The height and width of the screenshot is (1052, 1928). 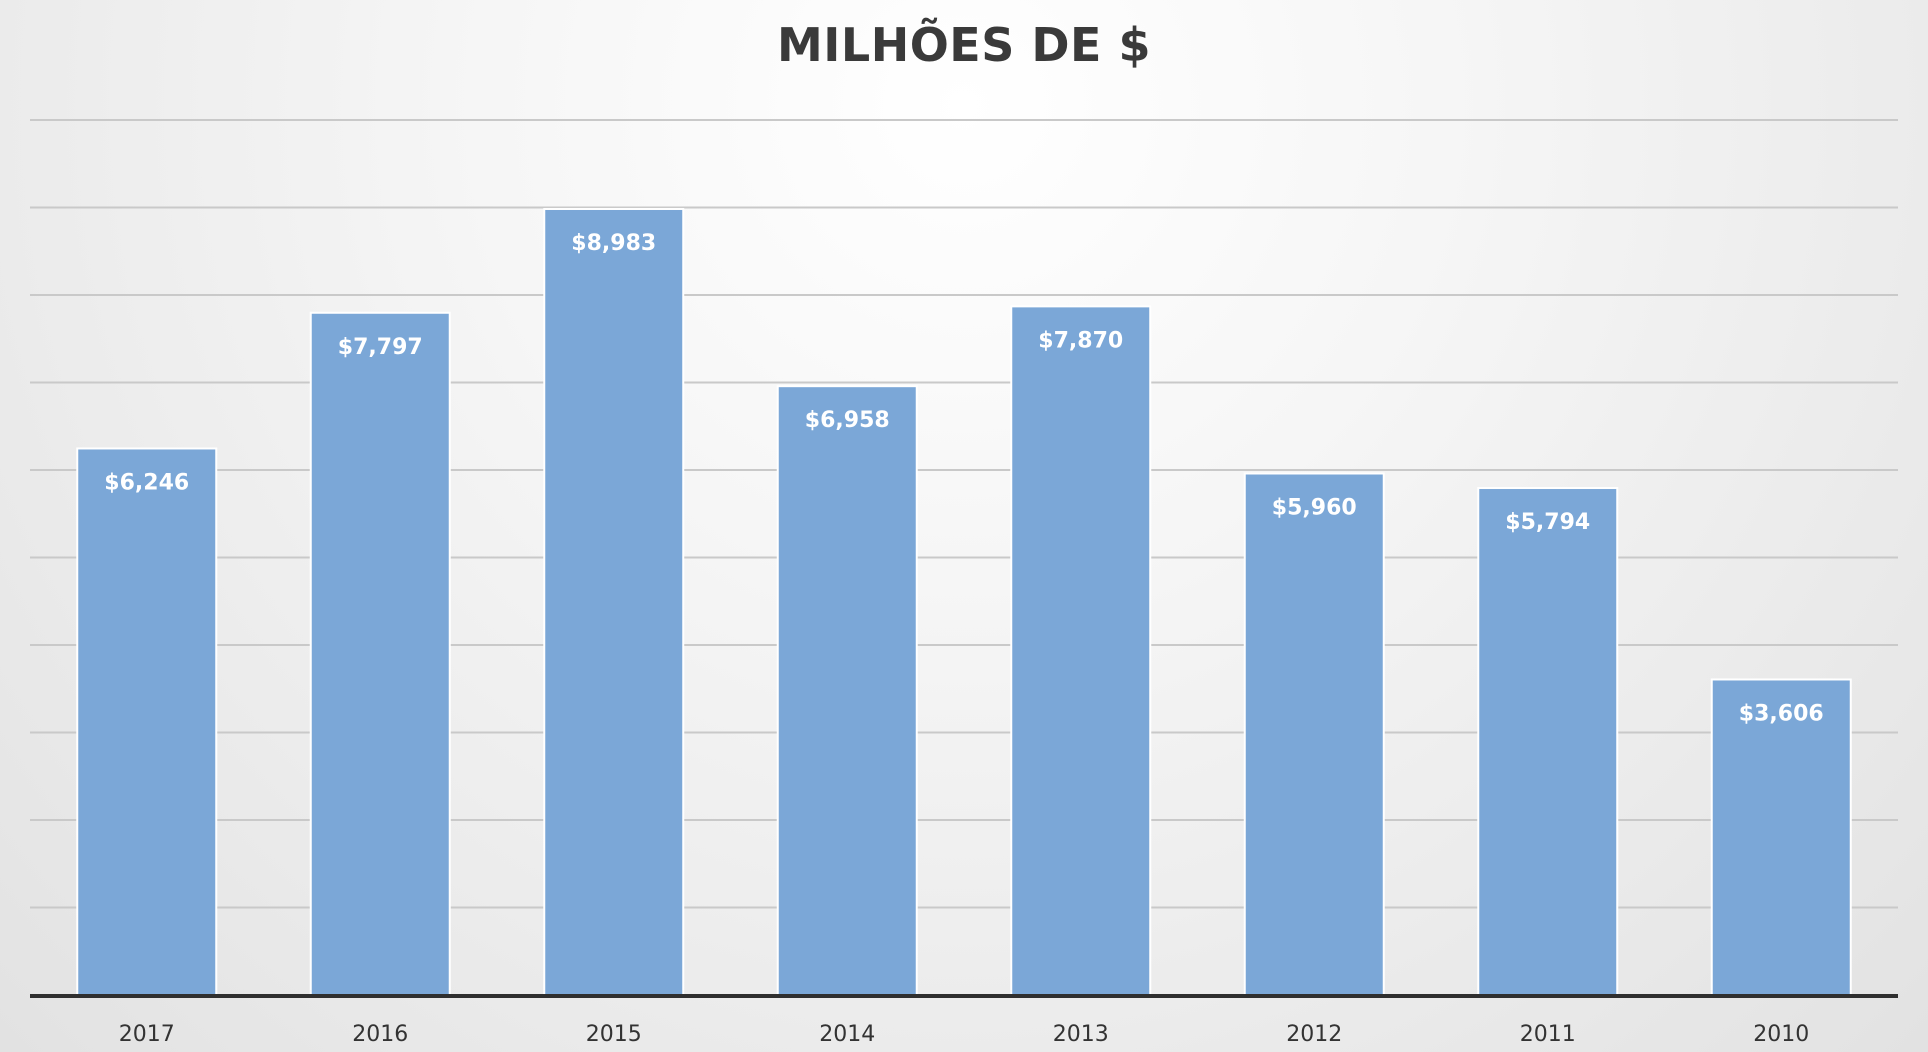 What do you see at coordinates (1314, 508) in the screenshot?
I see `data-label: $5,960` at bounding box center [1314, 508].